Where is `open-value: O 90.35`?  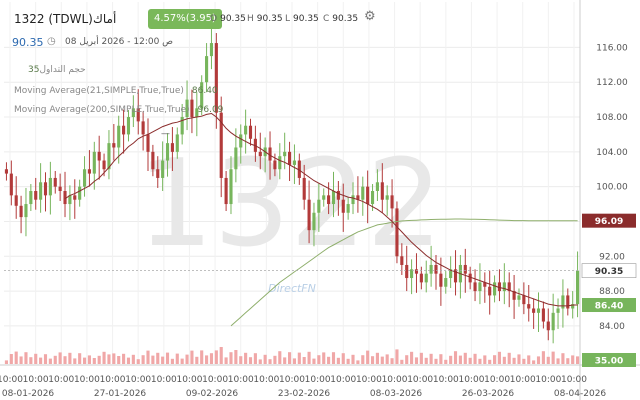 open-value: O 90.35 is located at coordinates (228, 19).